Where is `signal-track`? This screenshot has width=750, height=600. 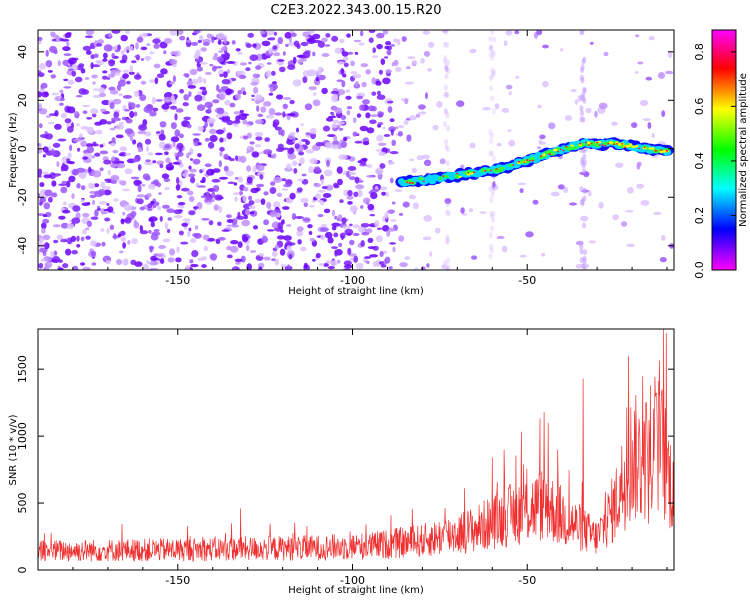
signal-track is located at coordinates (534, 162).